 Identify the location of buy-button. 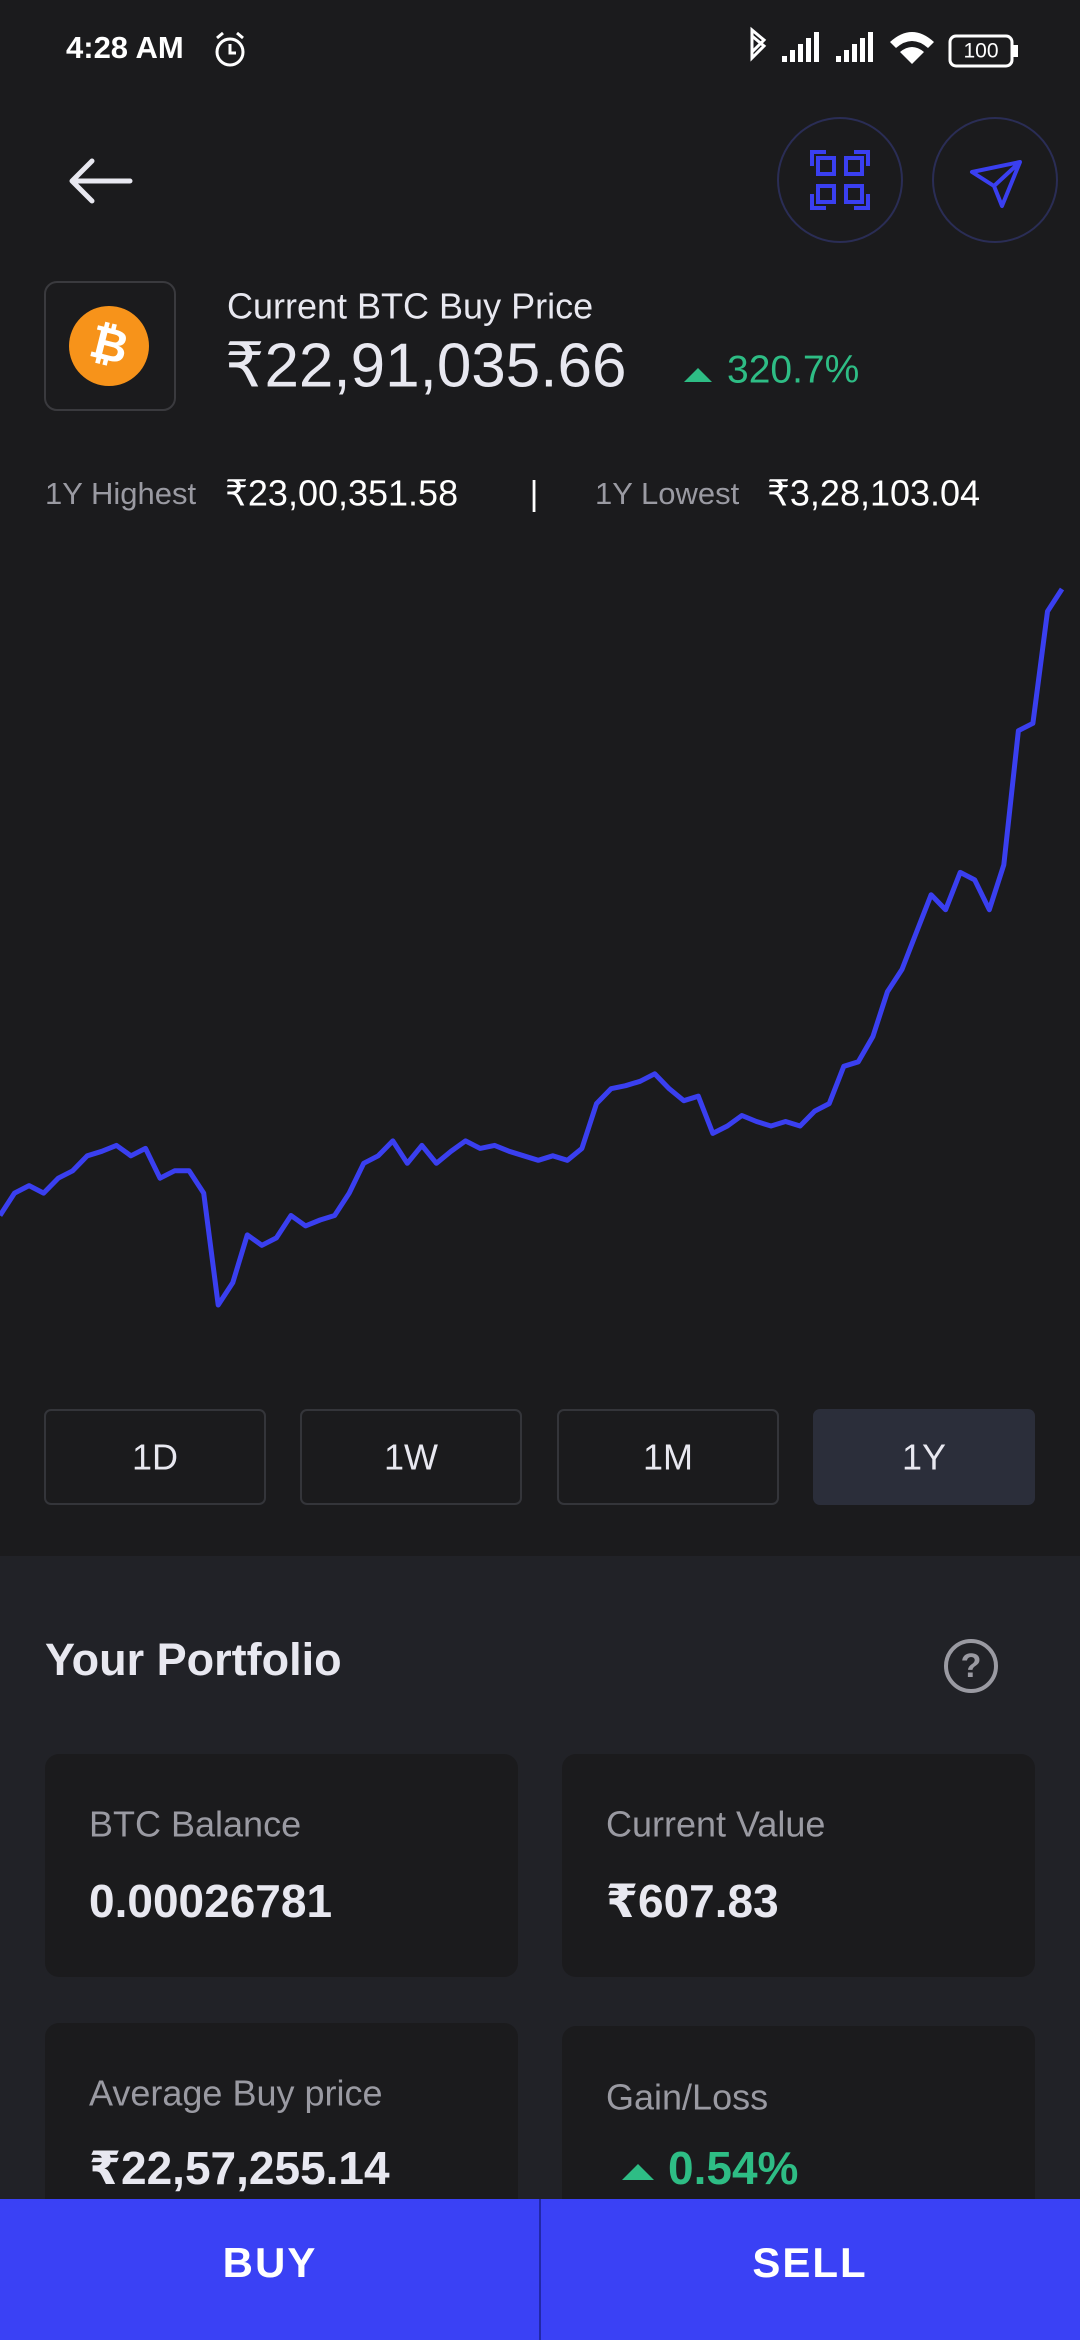
(269, 2269).